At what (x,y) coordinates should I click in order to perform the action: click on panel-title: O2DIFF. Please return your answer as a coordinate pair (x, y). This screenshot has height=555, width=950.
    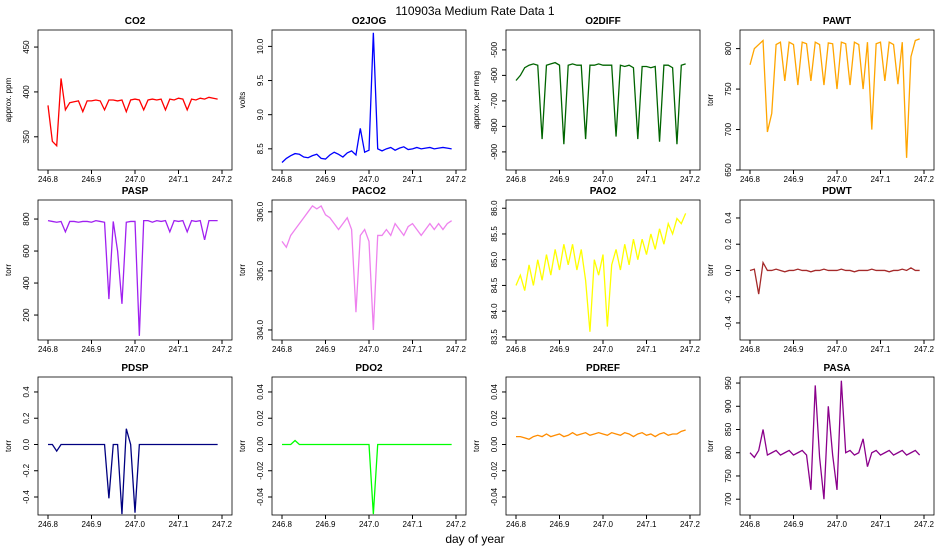
    Looking at the image, I should click on (603, 21).